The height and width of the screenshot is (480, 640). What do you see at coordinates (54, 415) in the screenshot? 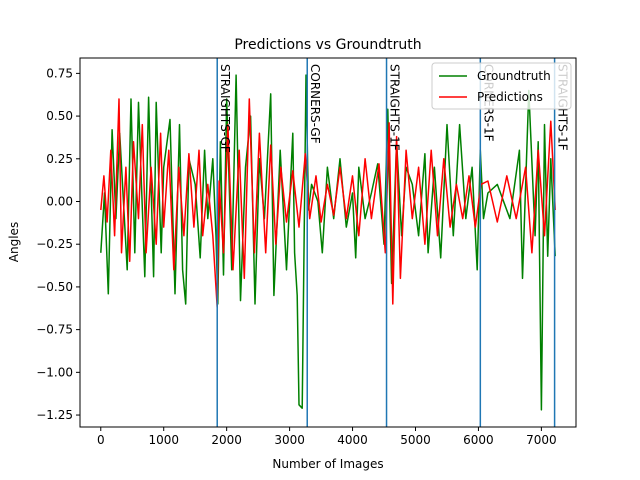
I see `y-tick-label: −1.25` at bounding box center [54, 415].